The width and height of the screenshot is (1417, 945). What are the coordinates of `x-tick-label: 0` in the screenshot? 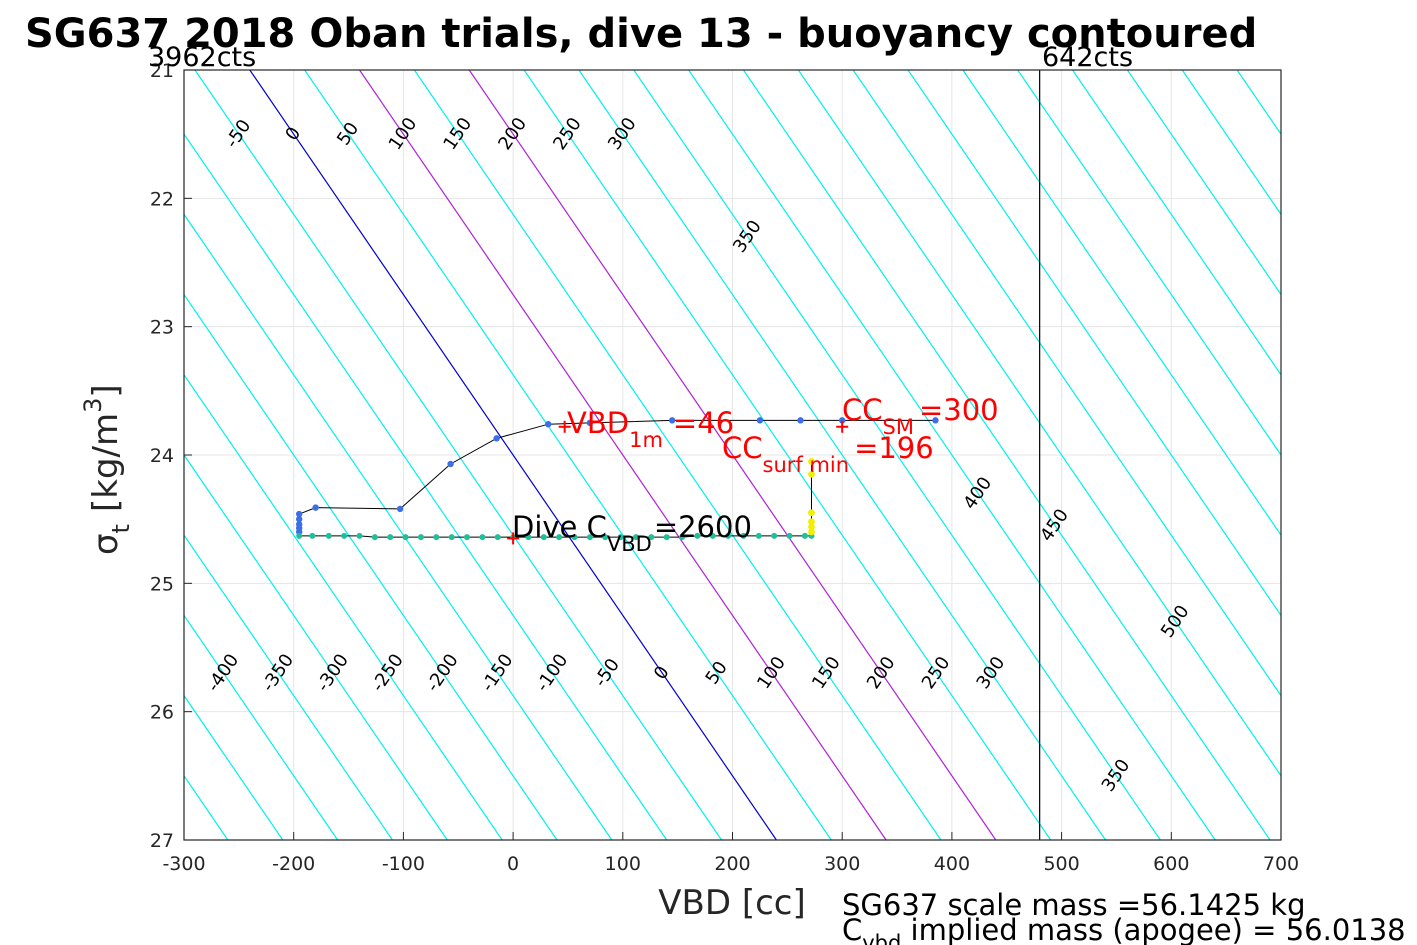 It's located at (513, 864).